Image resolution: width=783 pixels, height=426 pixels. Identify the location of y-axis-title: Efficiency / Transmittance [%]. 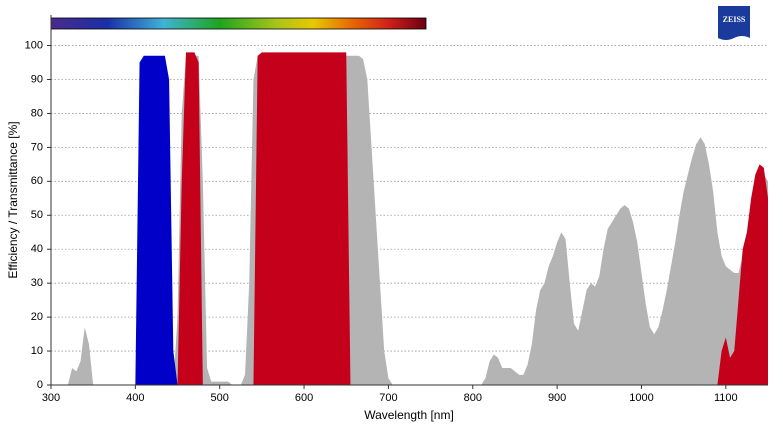
(13, 199).